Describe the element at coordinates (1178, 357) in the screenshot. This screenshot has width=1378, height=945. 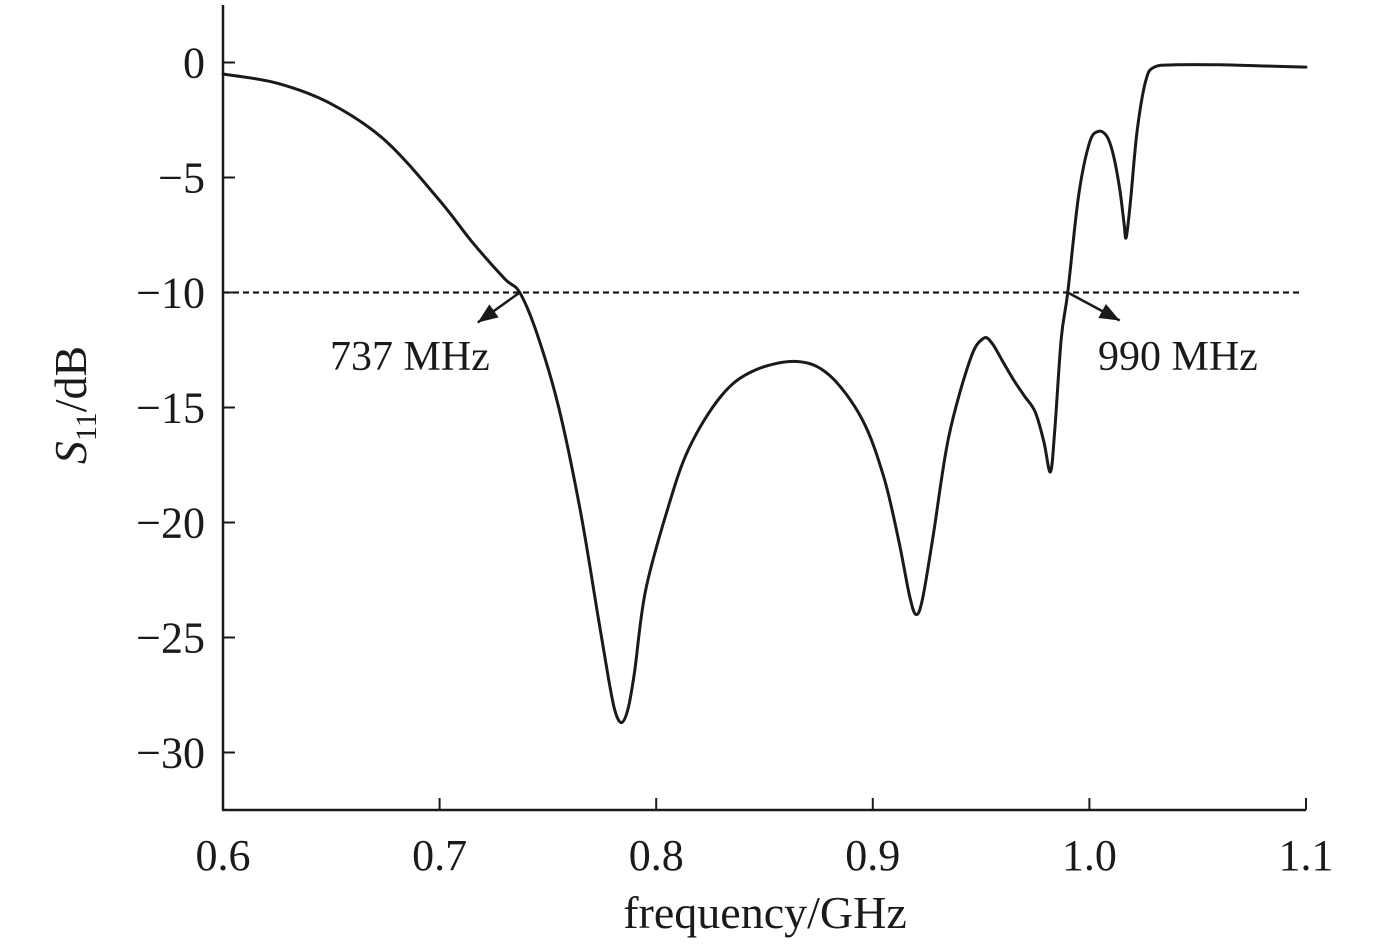
I see `annotation-990-label: 990 MHz` at that location.